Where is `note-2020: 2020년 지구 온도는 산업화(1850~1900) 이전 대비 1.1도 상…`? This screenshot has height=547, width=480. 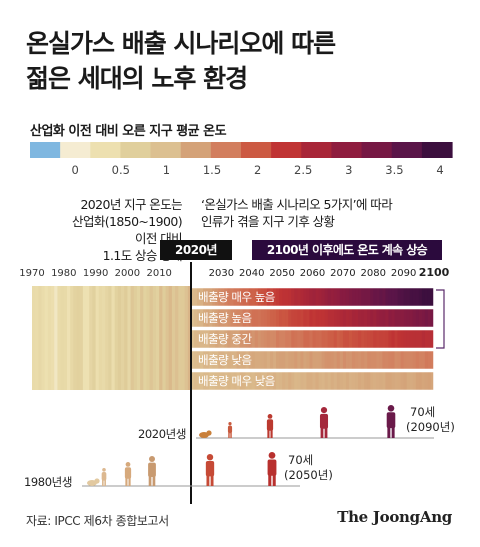 note-2020: 2020년 지구 온도는 산업화(1850~1900) 이전 대비 1.1도 상… is located at coordinates (96, 230).